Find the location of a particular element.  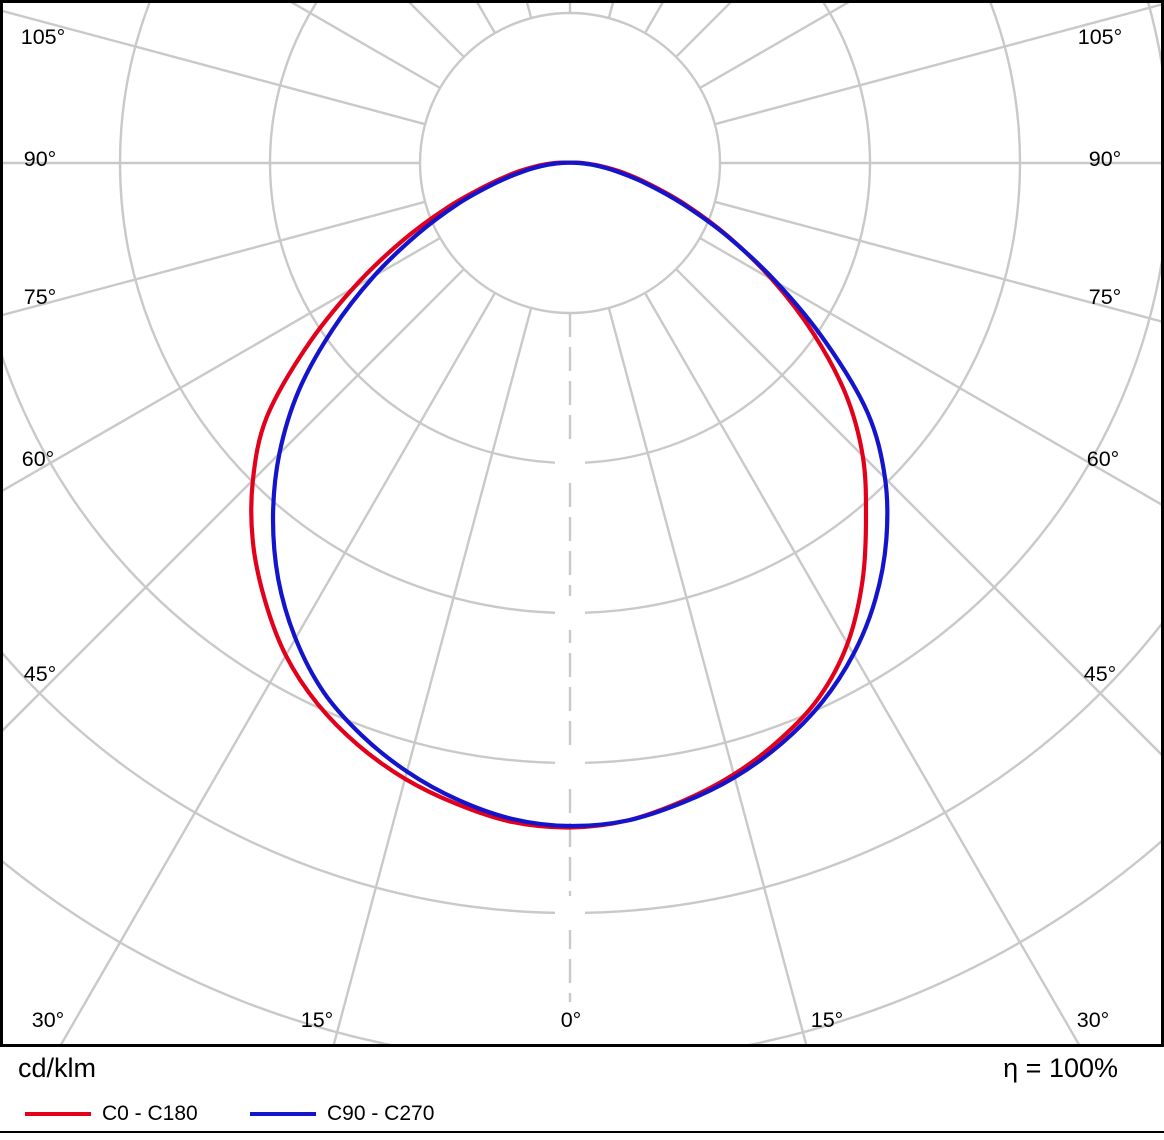

footer-bottom-rule is located at coordinates (582, 1132).